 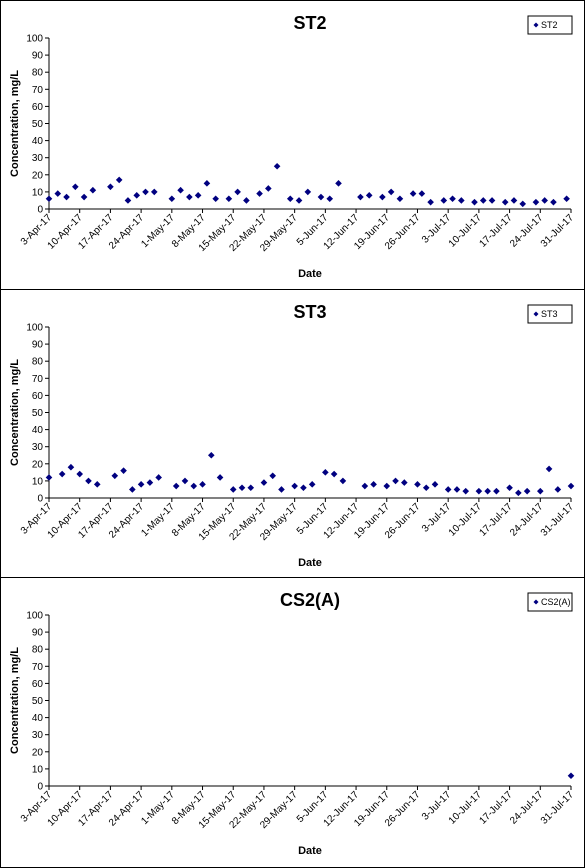 What do you see at coordinates (556, 602) in the screenshot?
I see `legend-label: CS2(A)` at bounding box center [556, 602].